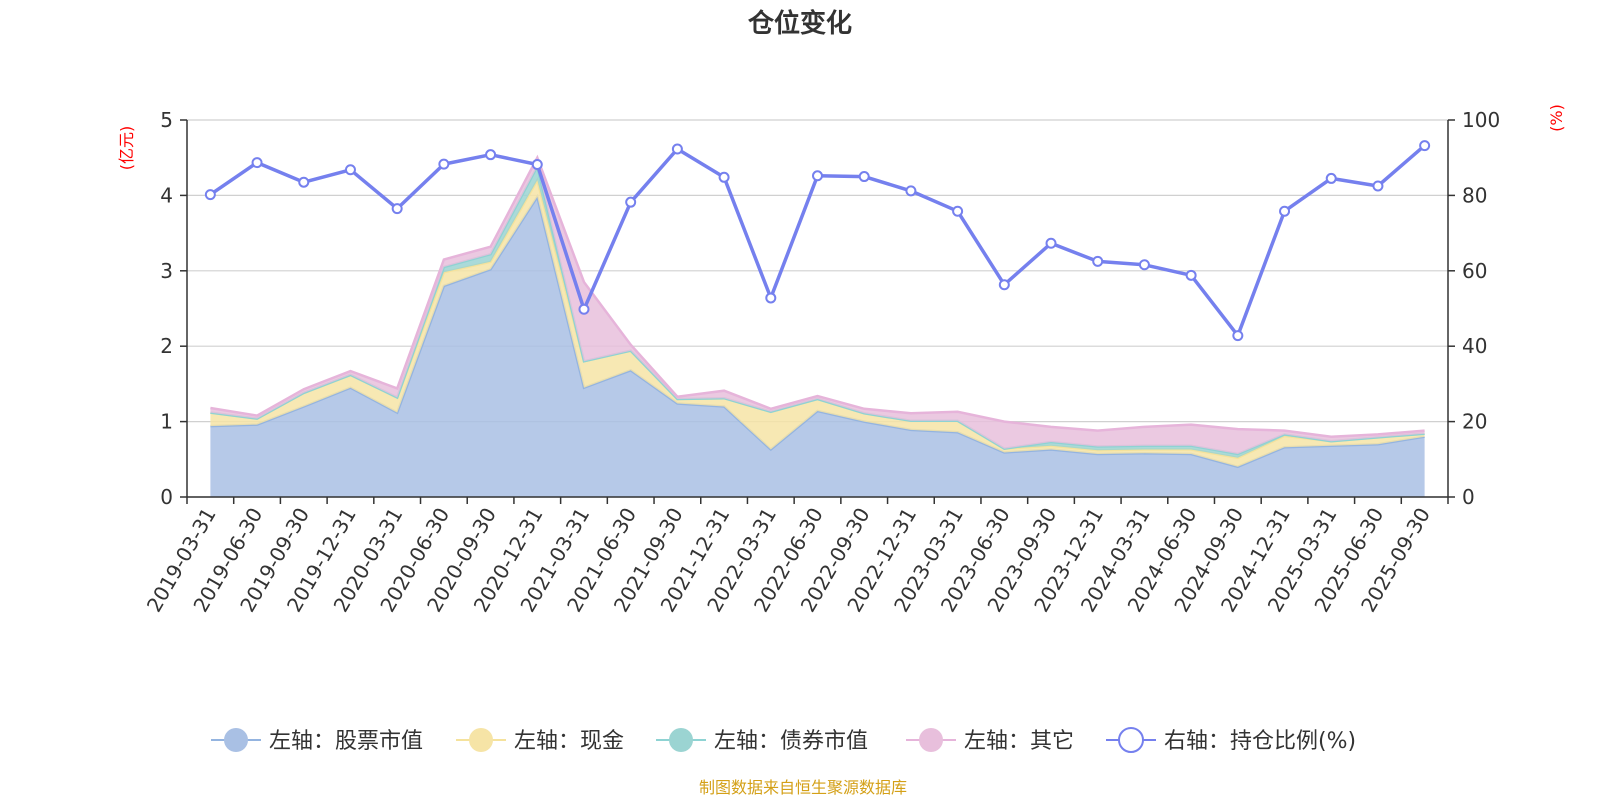  Describe the element at coordinates (1474, 271) in the screenshot. I see `right-tick-label-3: 60` at that location.